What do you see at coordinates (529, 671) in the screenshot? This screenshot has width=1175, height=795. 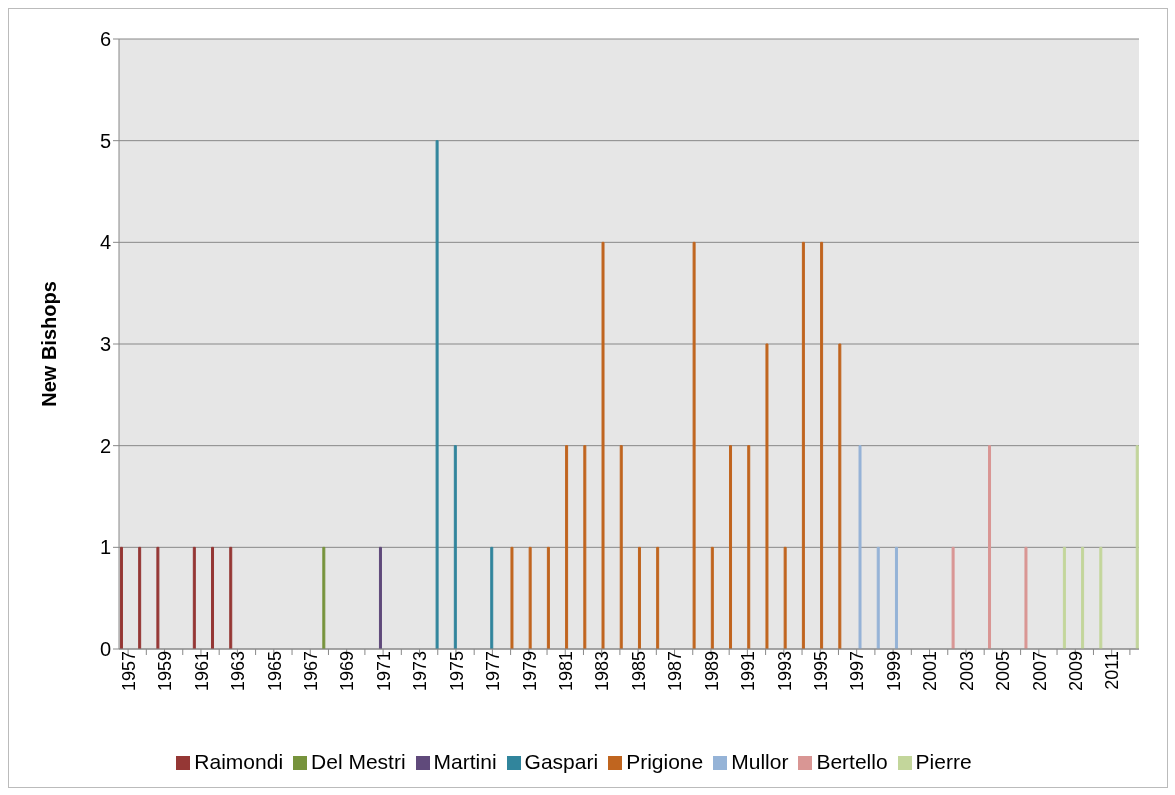 I see `x-tick-label: 1979` at bounding box center [529, 671].